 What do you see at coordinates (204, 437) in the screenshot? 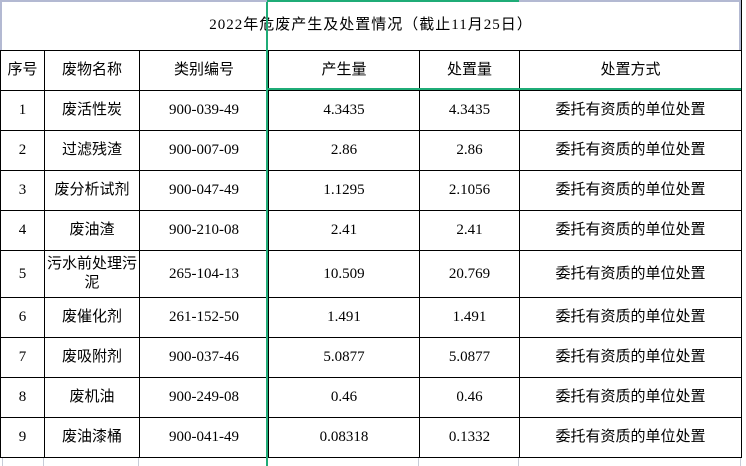
I see `cell-category-code: 900-041-49` at bounding box center [204, 437].